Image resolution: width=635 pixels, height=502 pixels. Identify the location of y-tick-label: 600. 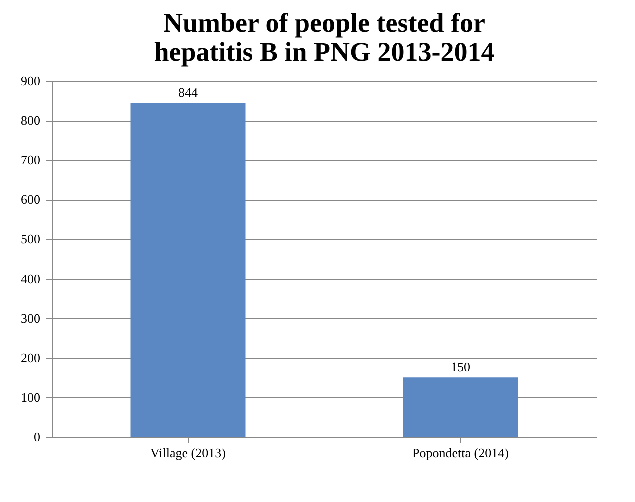
(30, 200).